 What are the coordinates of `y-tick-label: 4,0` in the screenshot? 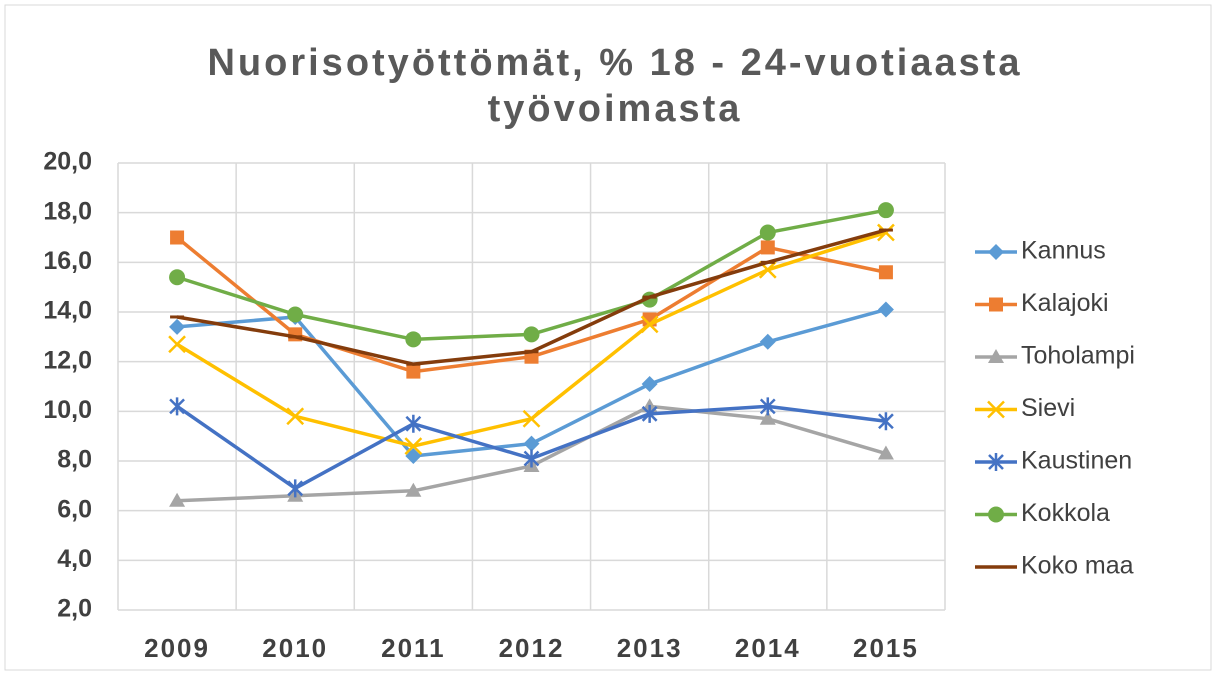 It's located at (74, 559).